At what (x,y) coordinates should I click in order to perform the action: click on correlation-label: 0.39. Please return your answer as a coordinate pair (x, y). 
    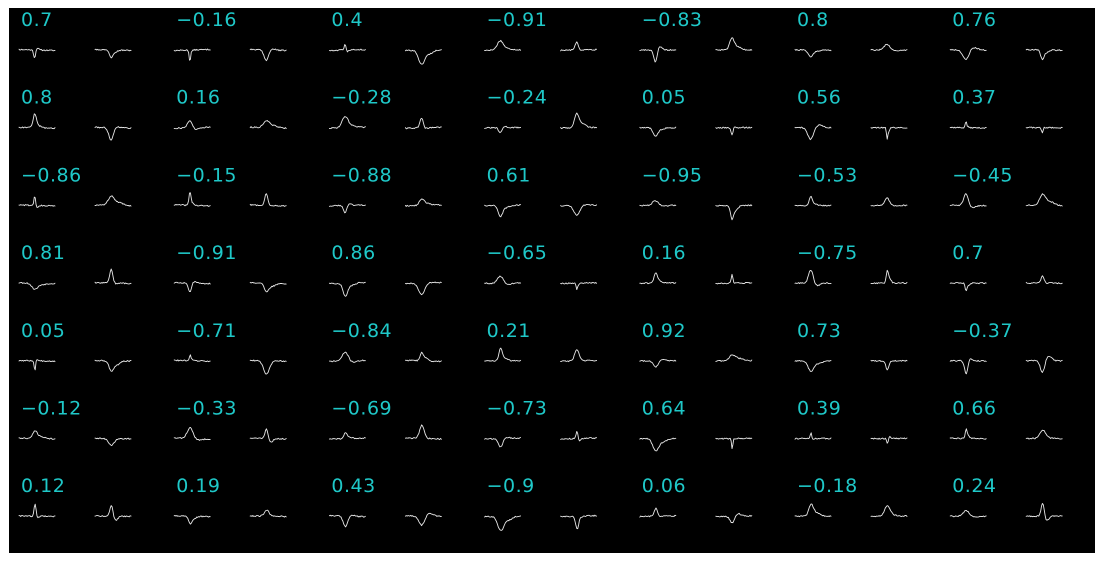
    Looking at the image, I should click on (819, 409).